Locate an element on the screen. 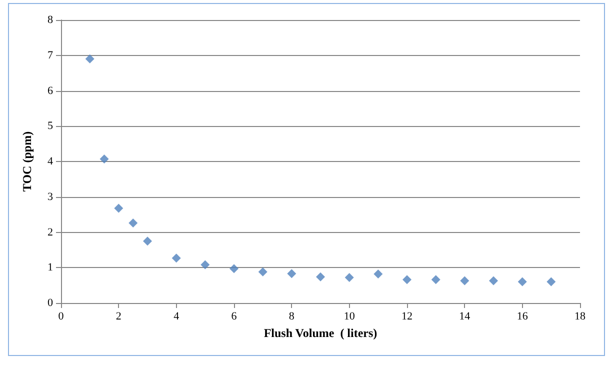 This screenshot has width=611, height=365. y-tick-label: 6 is located at coordinates (51, 90).